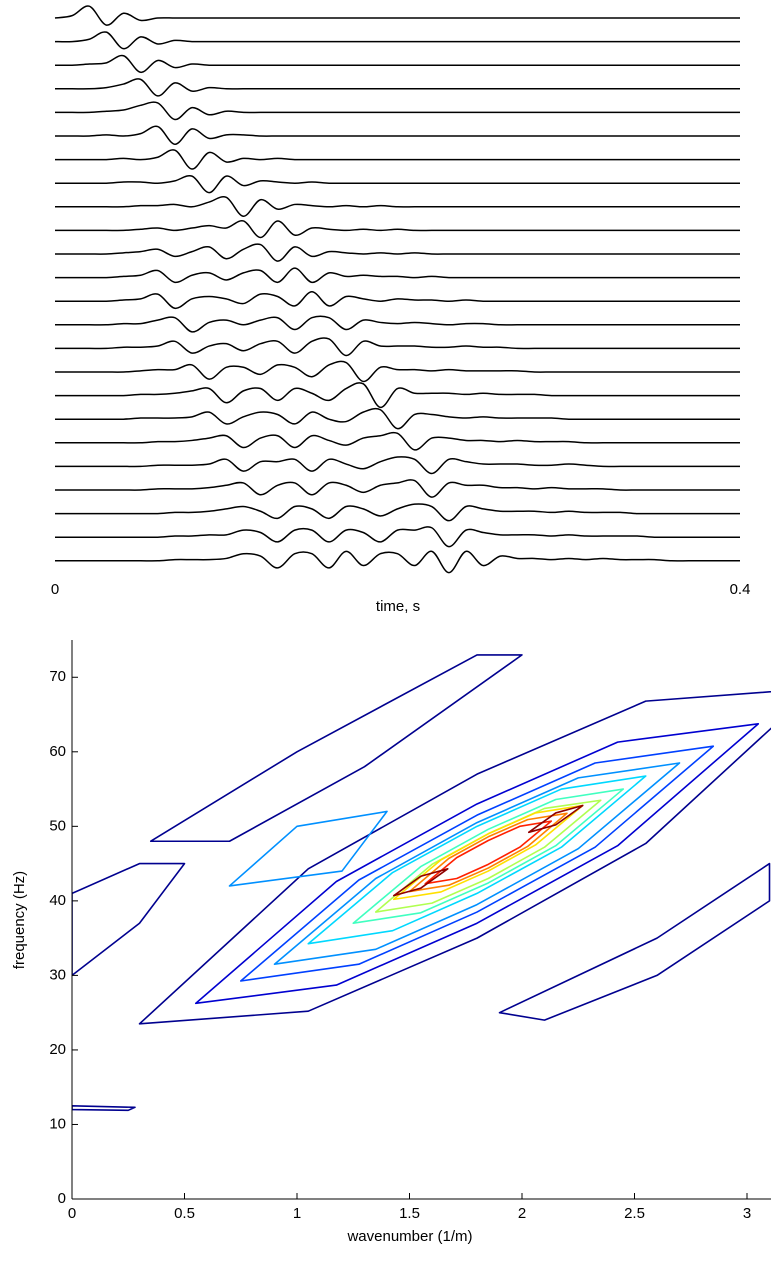  What do you see at coordinates (57, 825) in the screenshot?
I see `y-tick-label: 50` at bounding box center [57, 825].